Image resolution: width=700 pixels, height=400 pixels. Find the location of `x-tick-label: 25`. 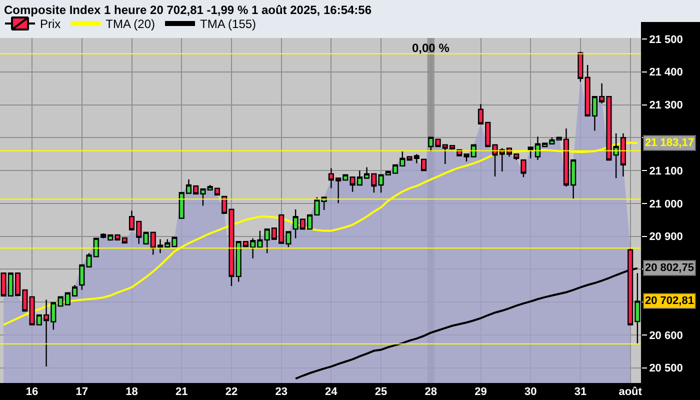

x-tick-label: 25 is located at coordinates (381, 392).